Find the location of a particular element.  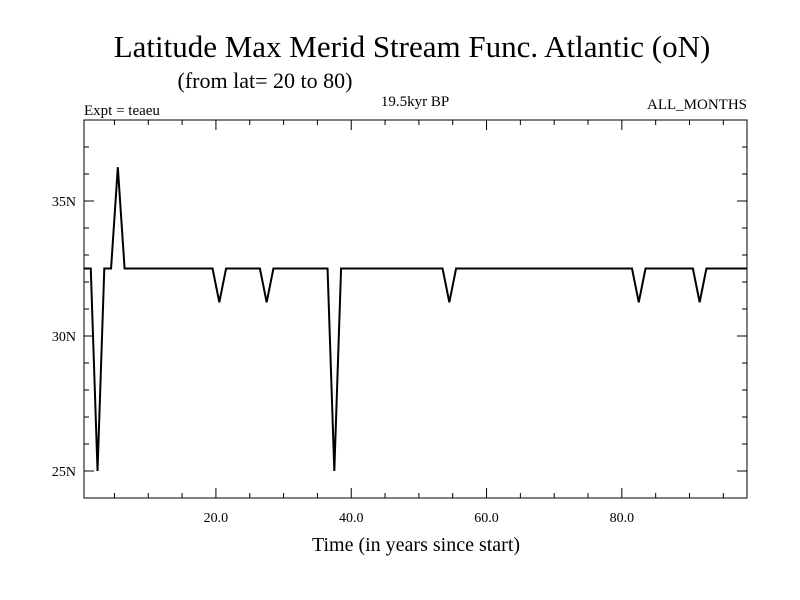

x-tick-label: 40.0 is located at coordinates (351, 518).